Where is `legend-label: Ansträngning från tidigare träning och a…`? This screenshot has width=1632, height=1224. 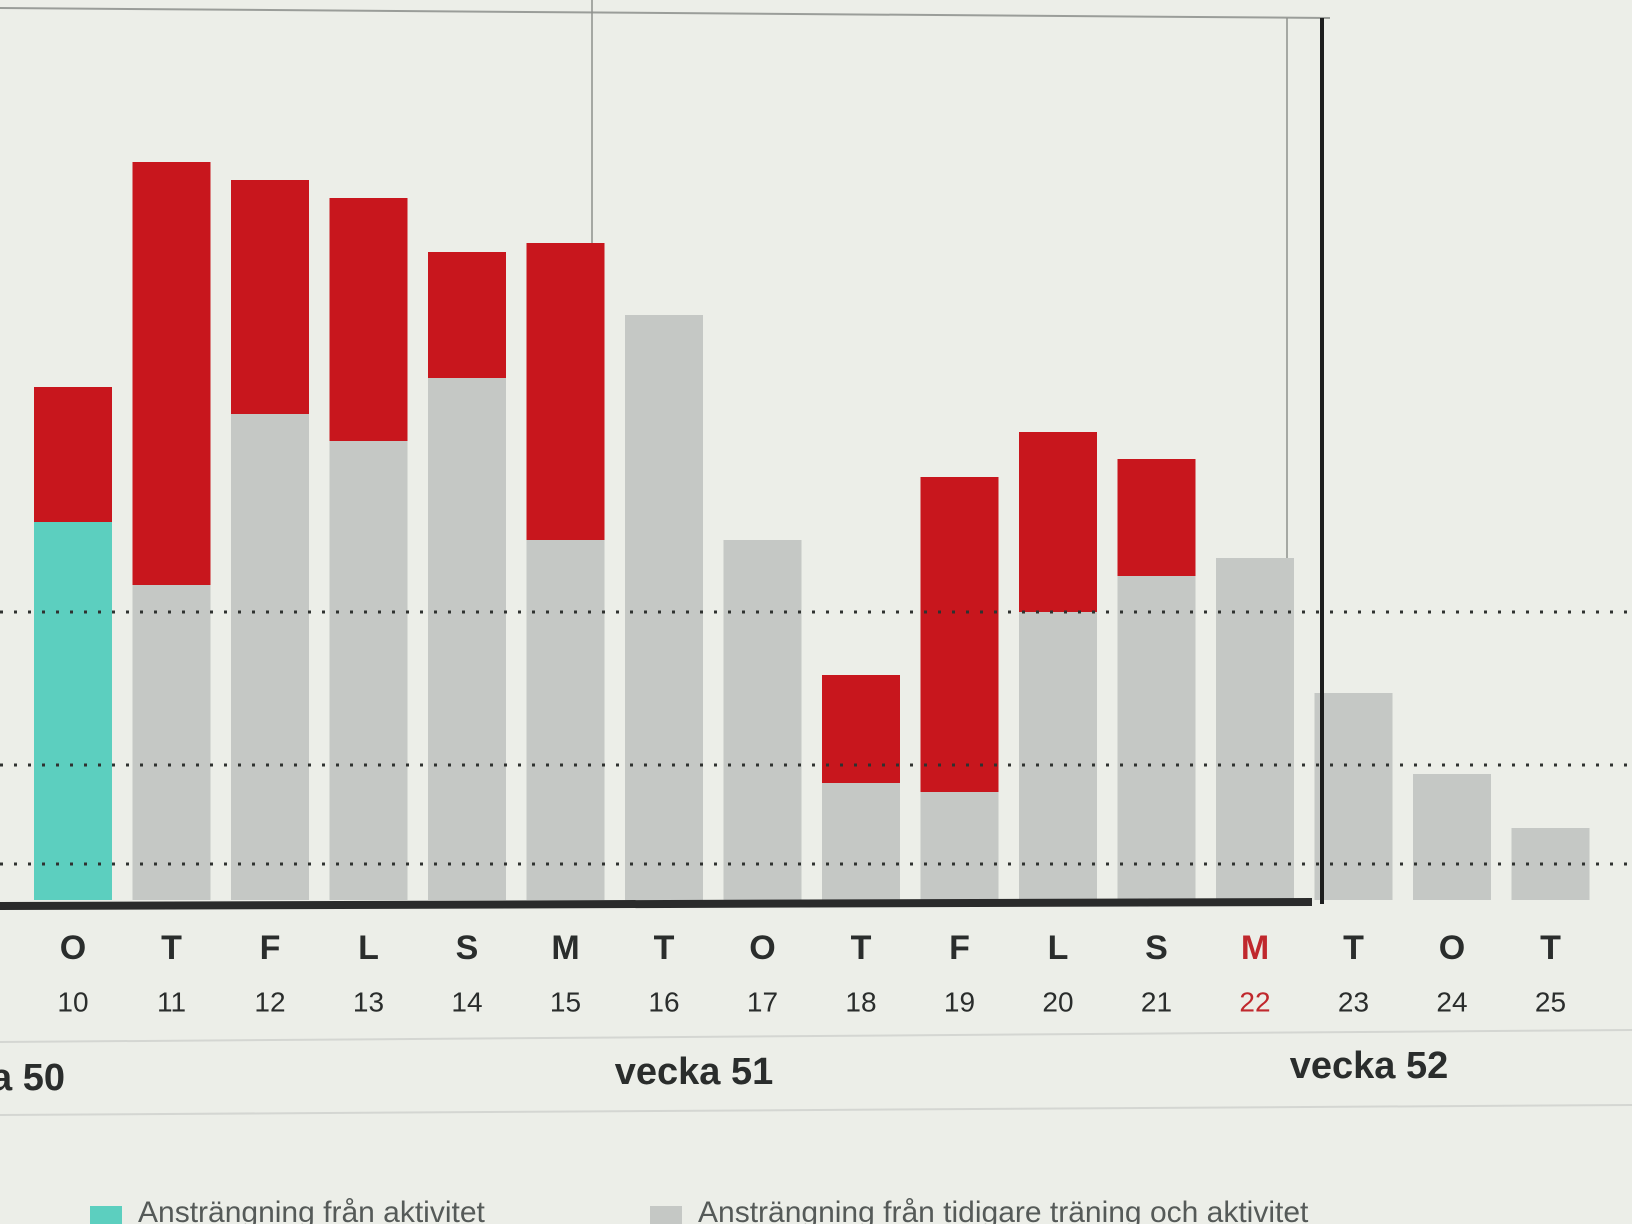 legend-label: Ansträngning från tidigare träning och a… is located at coordinates (1003, 1210).